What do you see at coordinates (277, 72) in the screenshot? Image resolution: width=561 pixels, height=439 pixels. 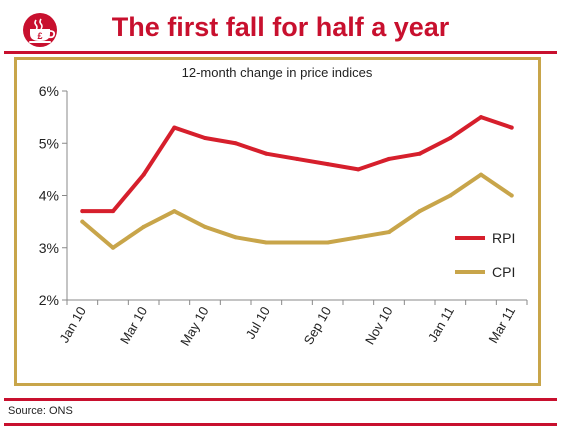 I see `chart-title: 12-month change in price indices` at bounding box center [277, 72].